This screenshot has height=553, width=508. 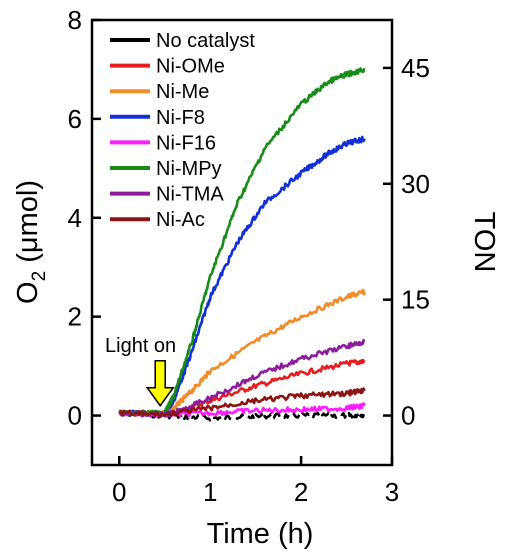 What do you see at coordinates (392, 492) in the screenshot?
I see `x-tick-label: 3` at bounding box center [392, 492].